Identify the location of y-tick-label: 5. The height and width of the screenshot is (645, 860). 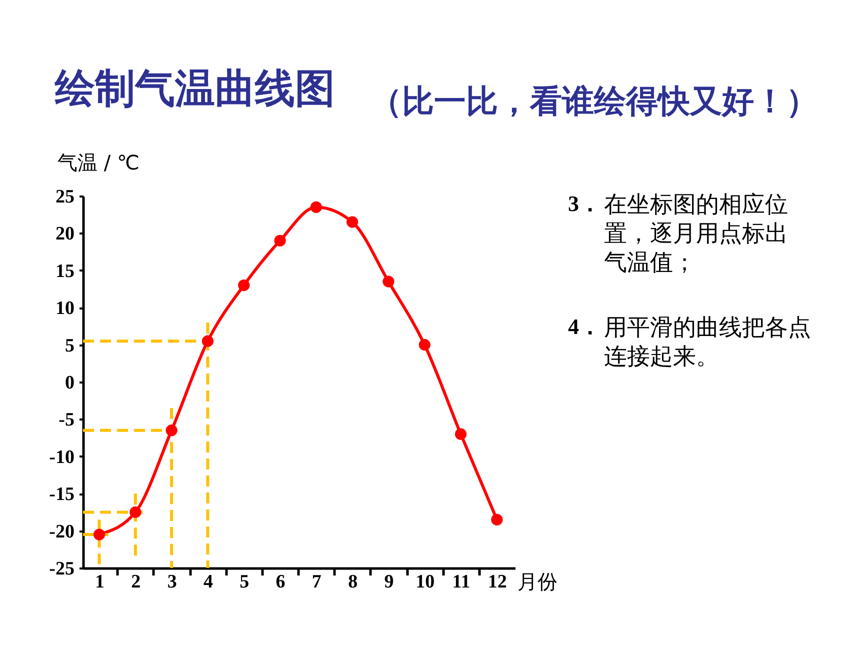
(69, 345).